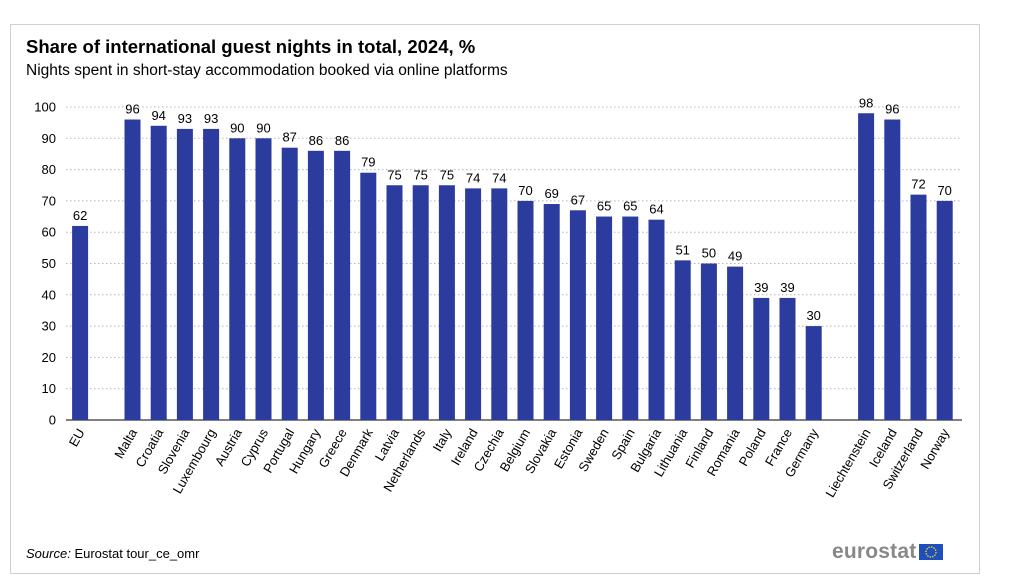 The height and width of the screenshot is (576, 1024). Describe the element at coordinates (604, 206) in the screenshot. I see `data-label-sweden: 65` at that location.